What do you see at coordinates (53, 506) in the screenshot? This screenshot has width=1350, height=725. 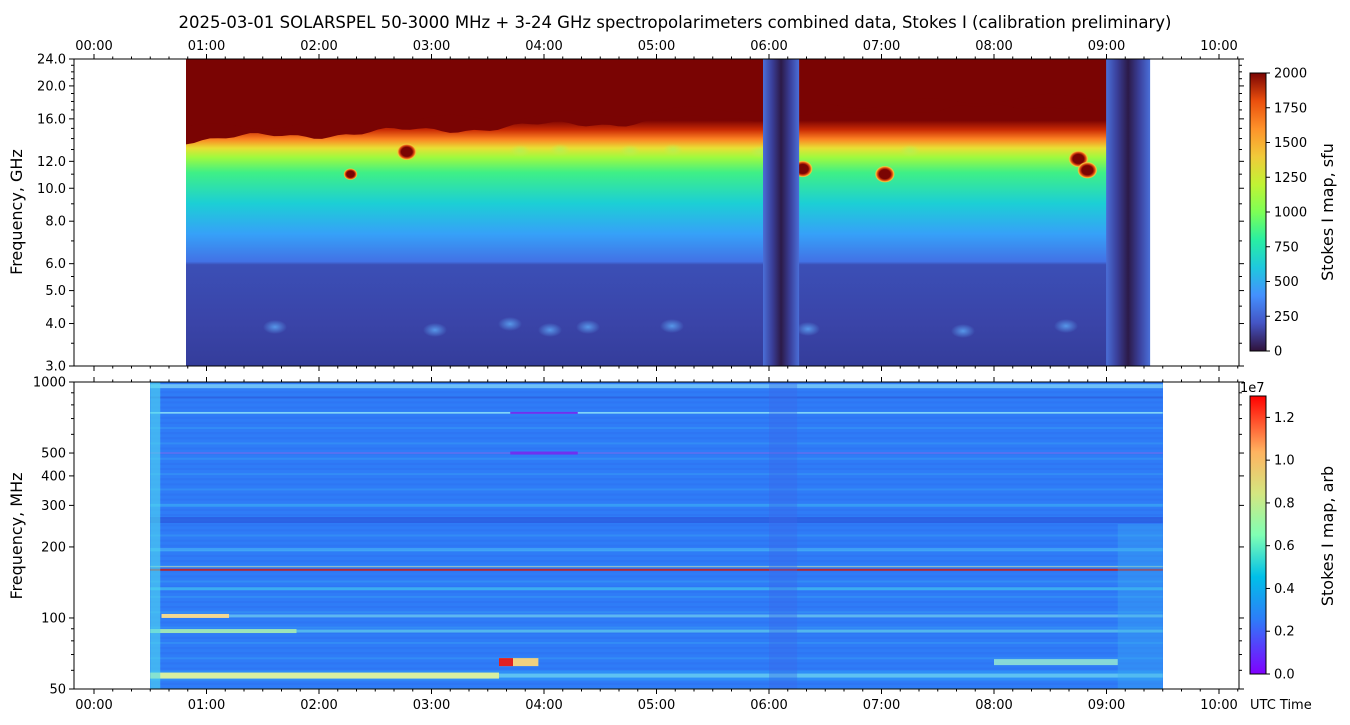 I see `frequency-tick-label: 300` at bounding box center [53, 506].